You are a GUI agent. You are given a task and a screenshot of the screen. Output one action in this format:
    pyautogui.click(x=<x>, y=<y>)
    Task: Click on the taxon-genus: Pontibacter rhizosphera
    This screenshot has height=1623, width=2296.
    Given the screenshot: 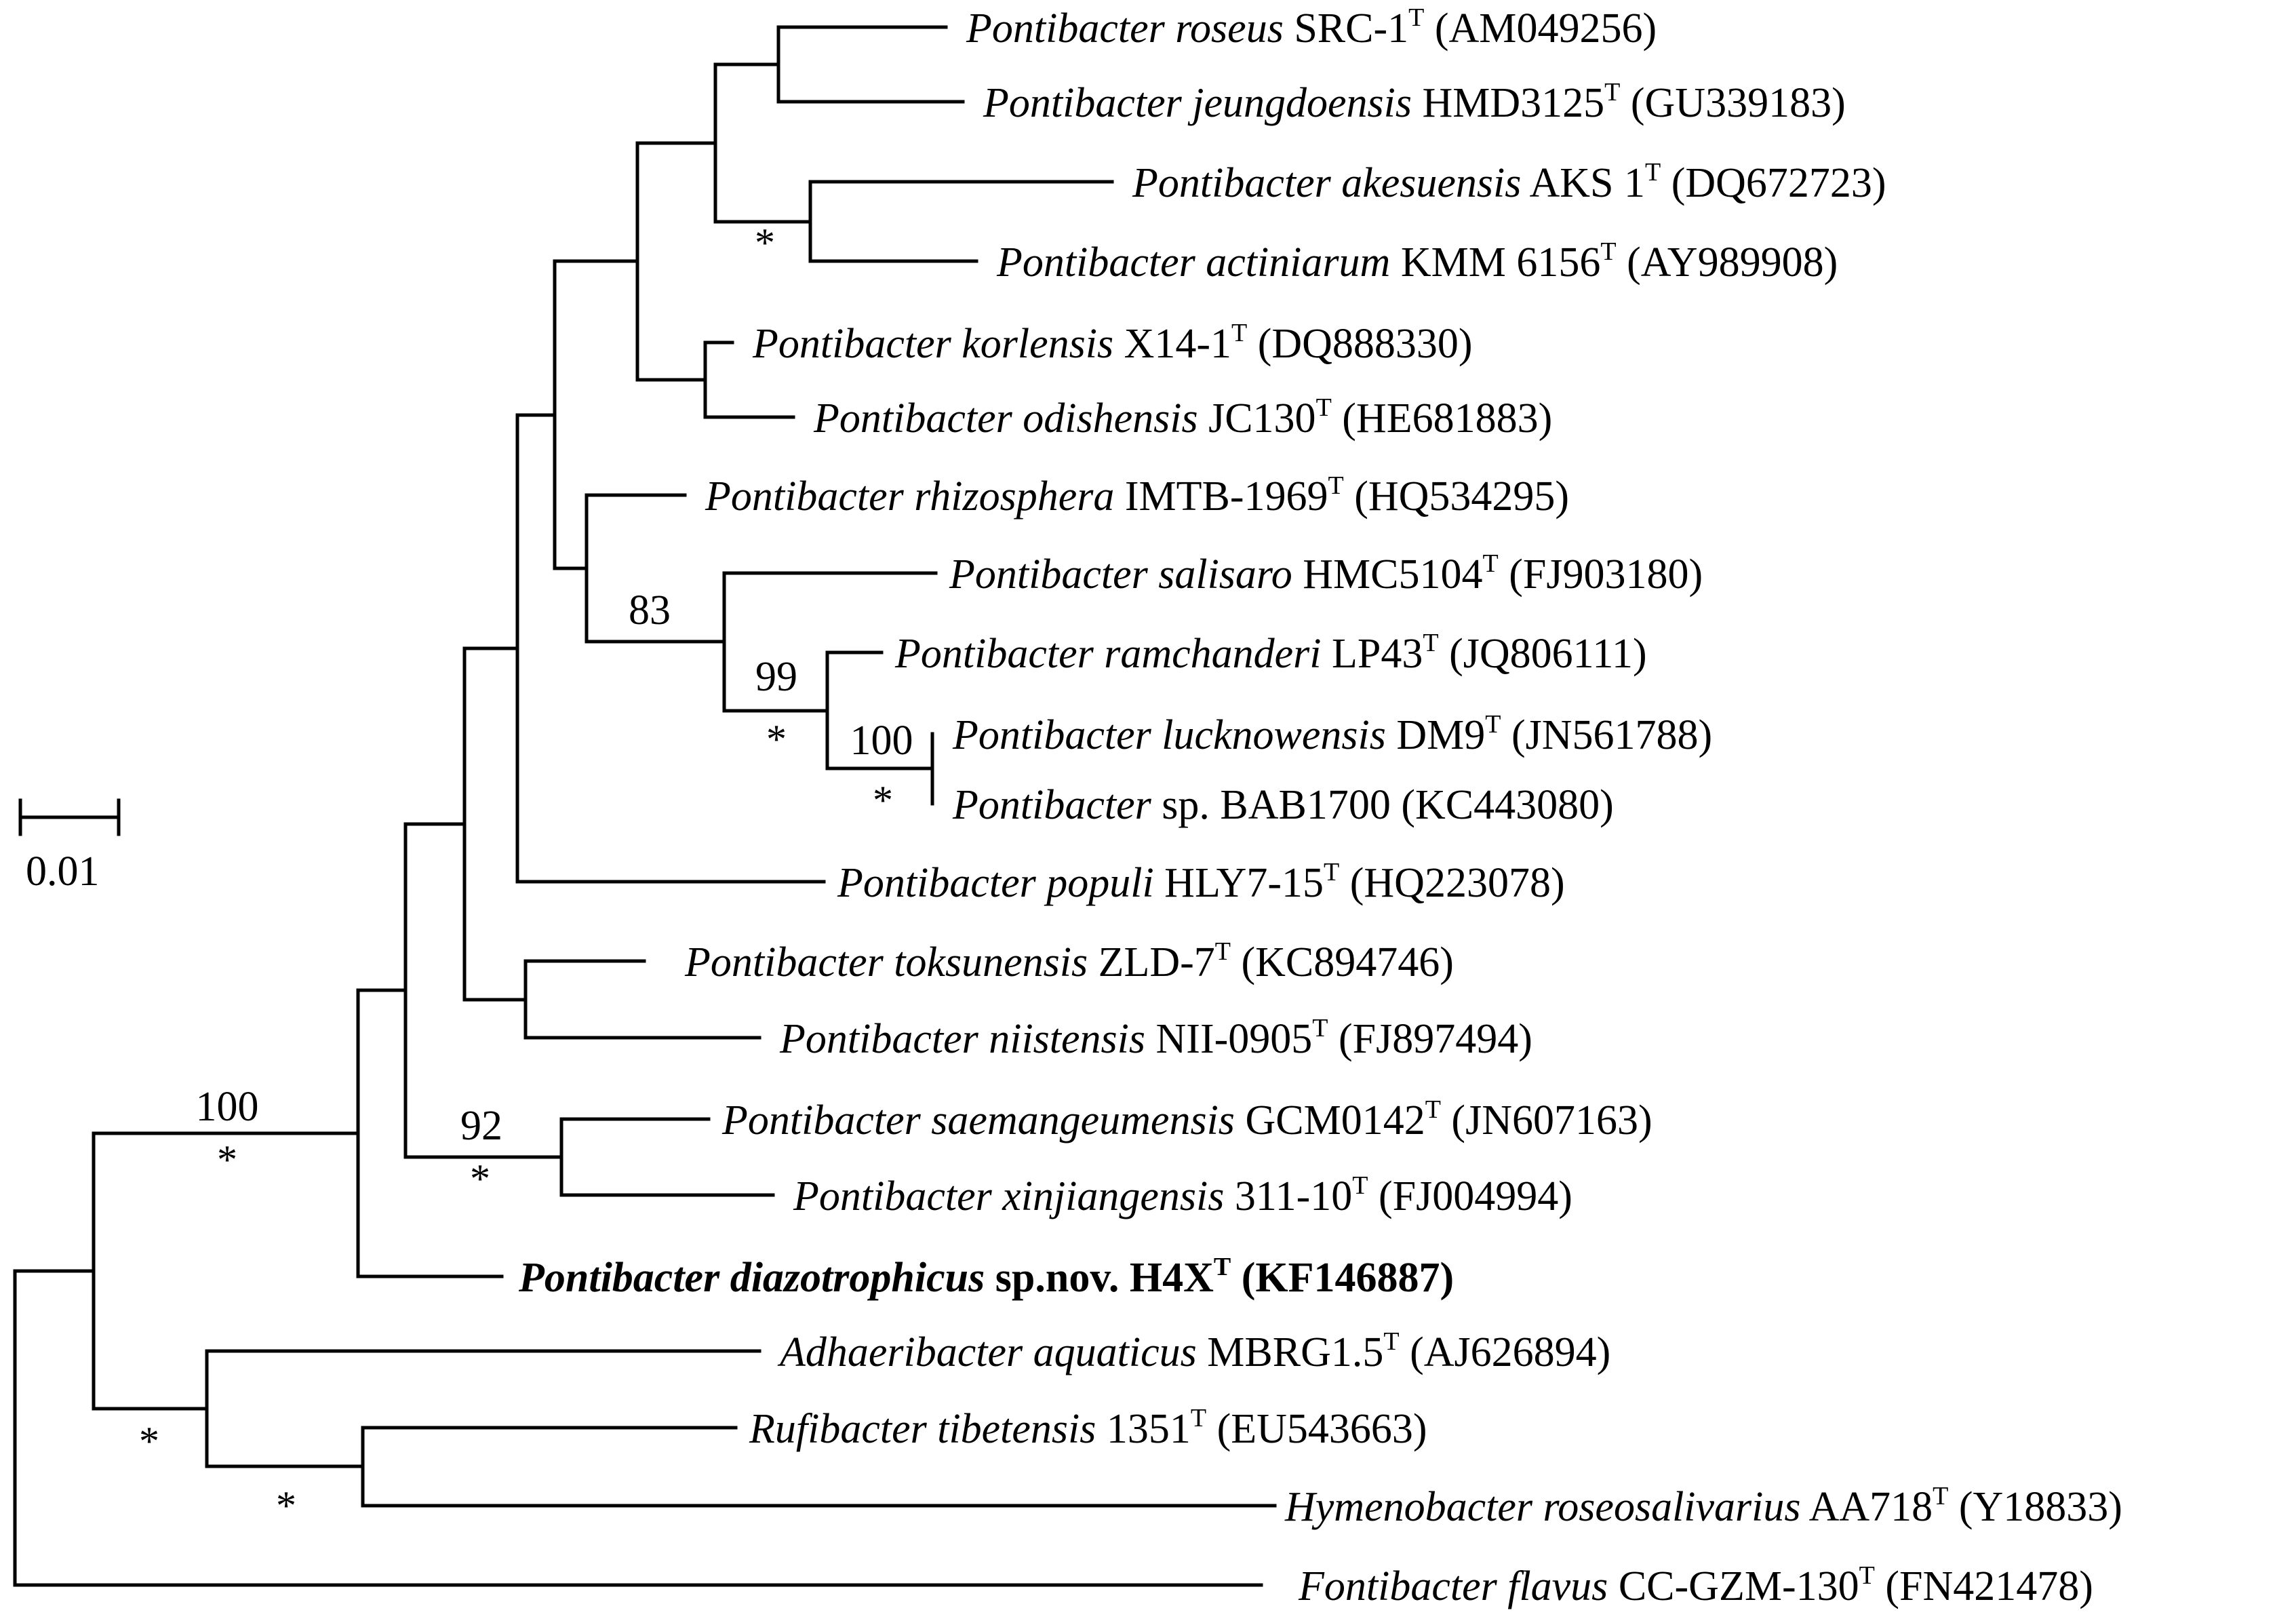 What is the action you would take?
    pyautogui.click(x=909, y=496)
    